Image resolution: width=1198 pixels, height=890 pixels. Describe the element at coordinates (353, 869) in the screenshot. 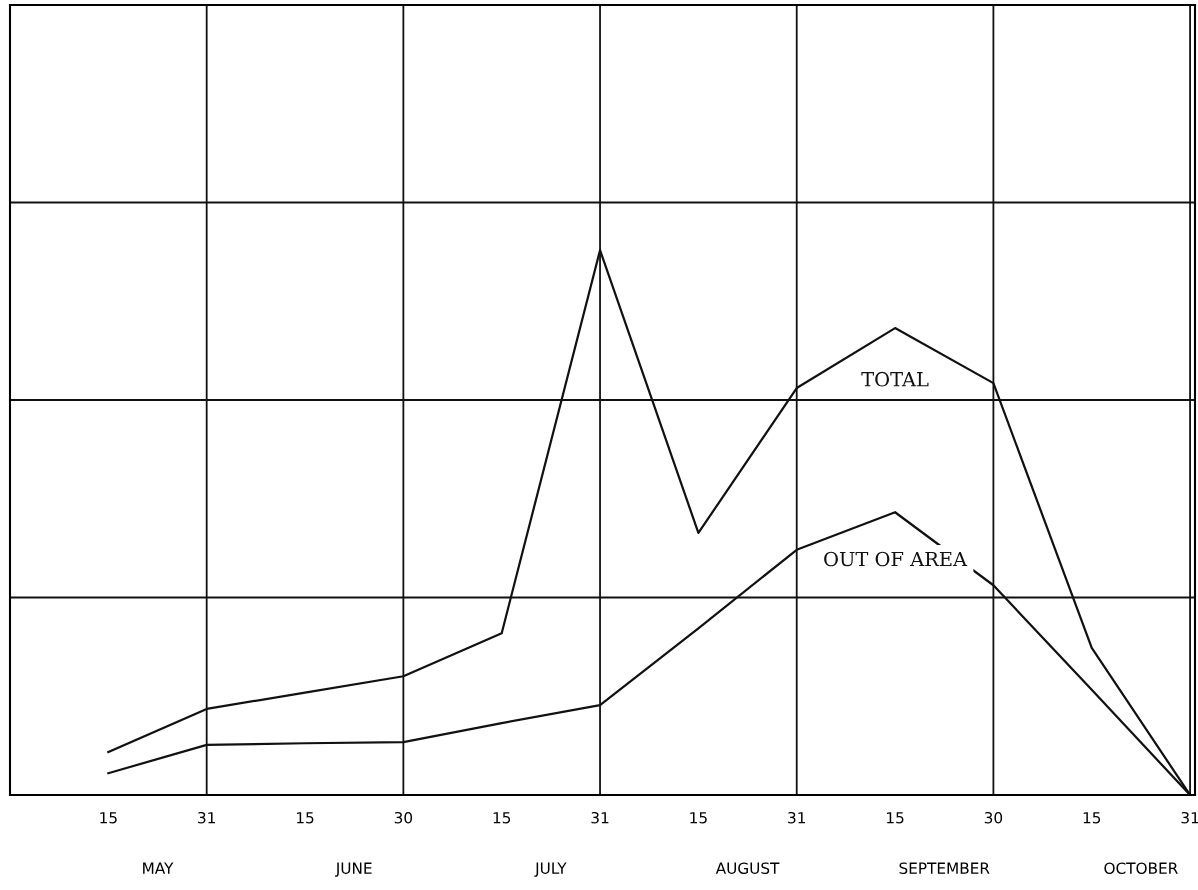

I see `text: JUNE` at that location.